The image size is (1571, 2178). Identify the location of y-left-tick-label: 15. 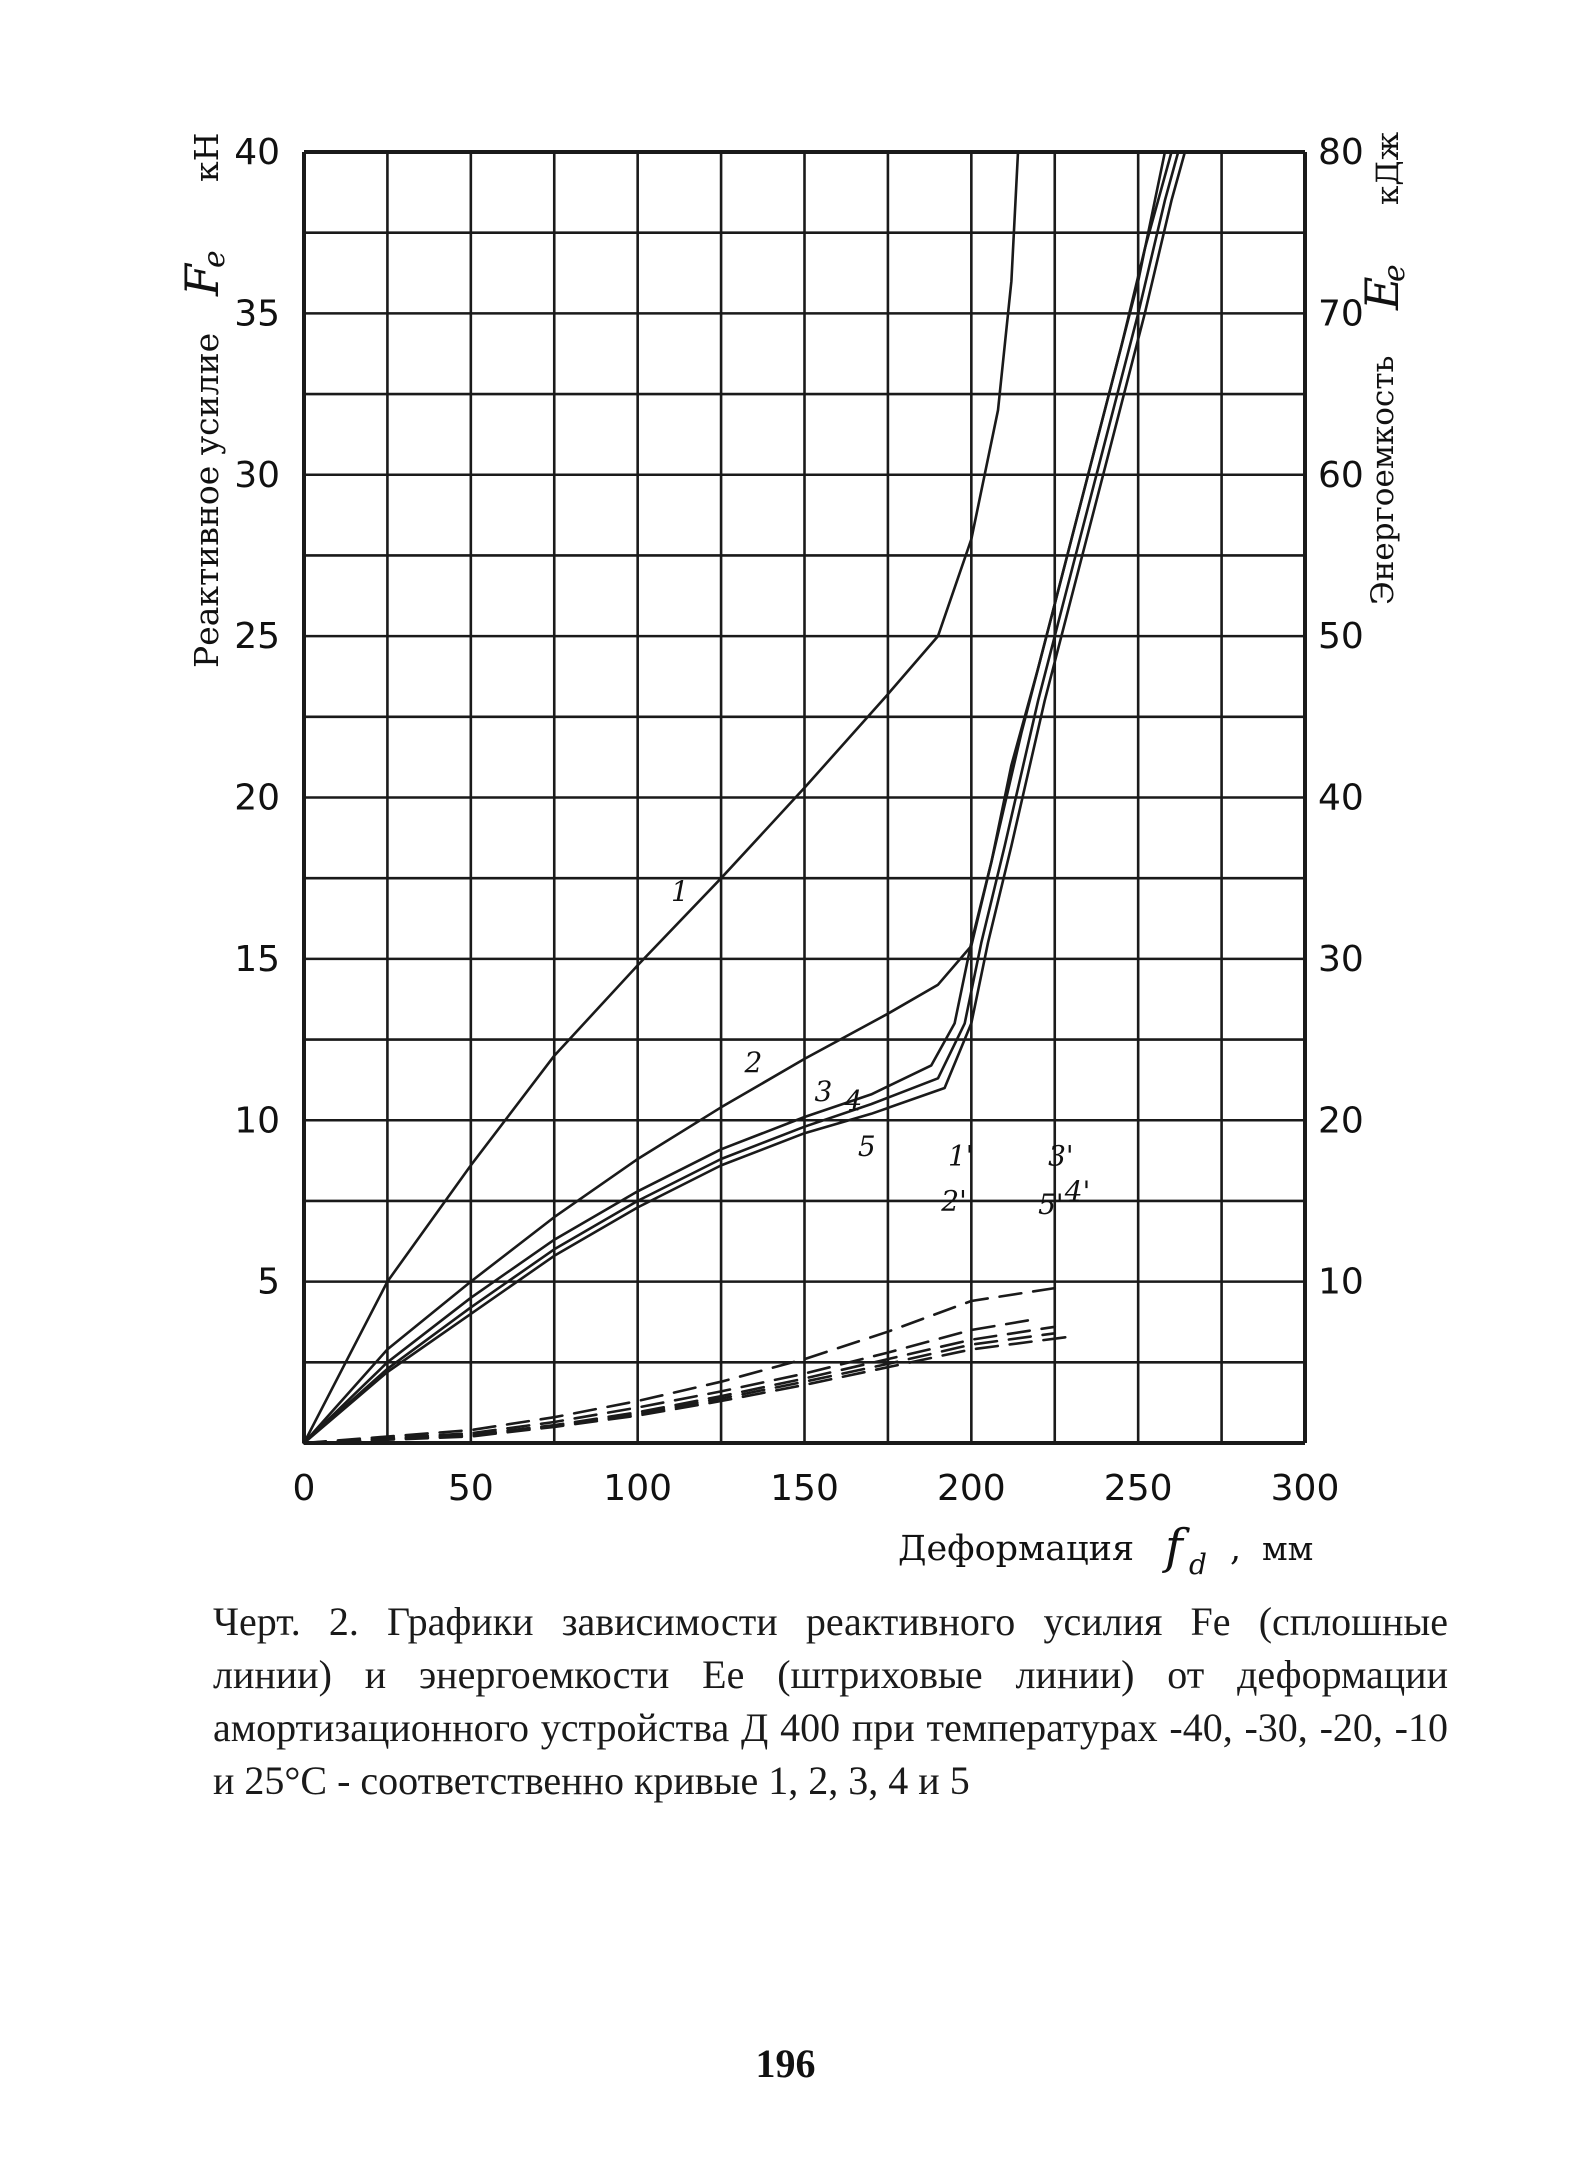
(257, 959).